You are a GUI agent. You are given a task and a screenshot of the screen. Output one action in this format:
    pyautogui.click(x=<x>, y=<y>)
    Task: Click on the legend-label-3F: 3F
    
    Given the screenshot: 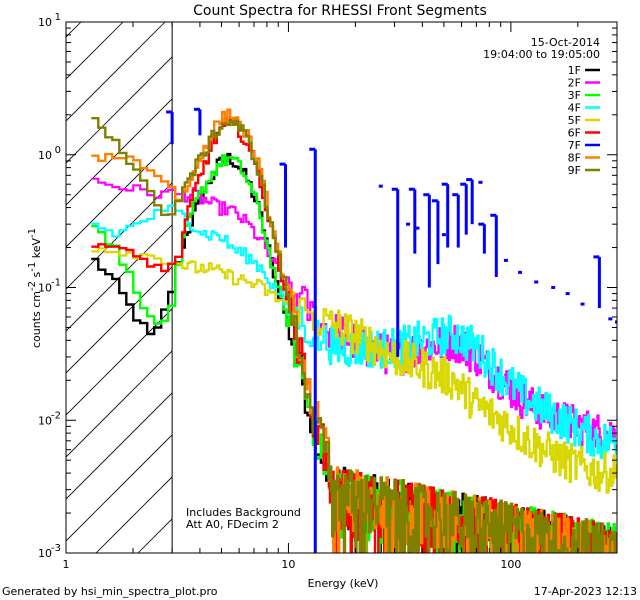 What is the action you would take?
    pyautogui.click(x=574, y=95)
    